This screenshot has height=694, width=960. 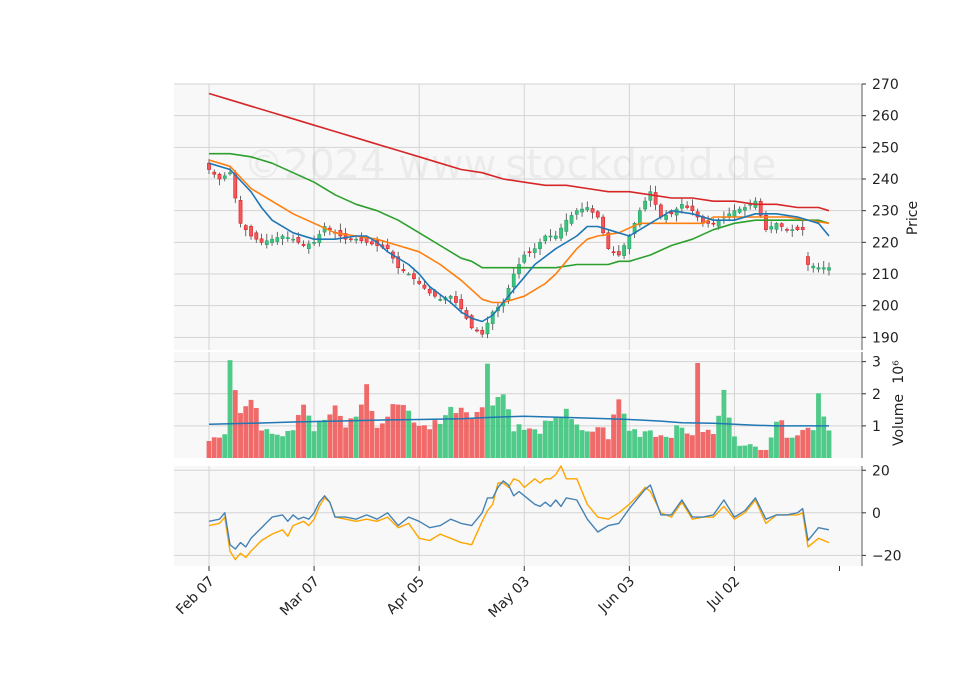 I want to click on volume-ma-line, so click(x=518, y=421).